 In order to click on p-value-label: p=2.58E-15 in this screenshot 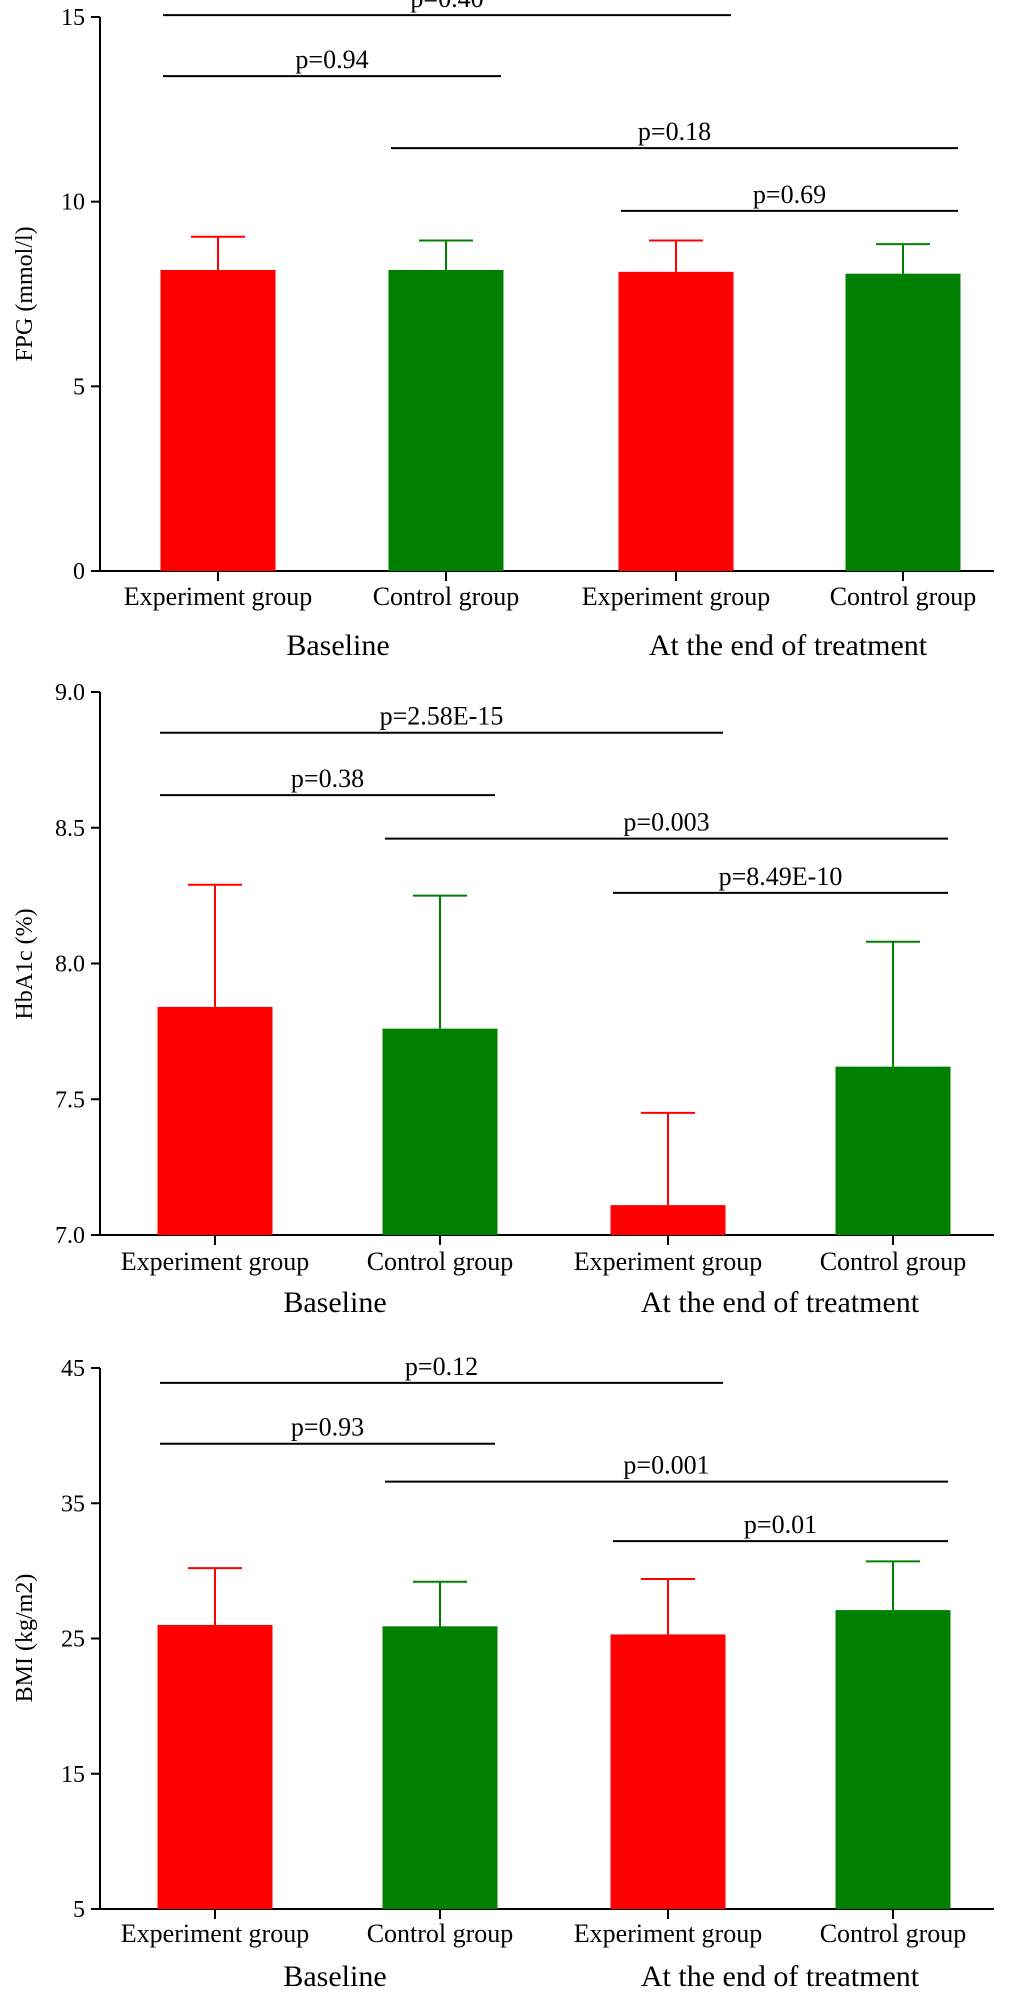, I will do `click(442, 716)`.